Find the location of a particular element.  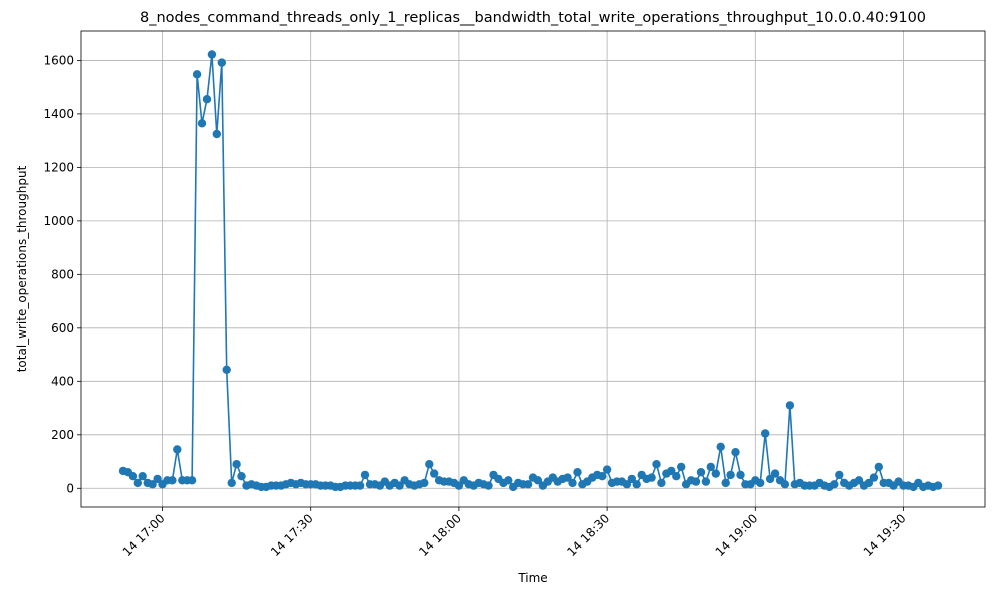

x-axis-label: Time is located at coordinates (532, 578).